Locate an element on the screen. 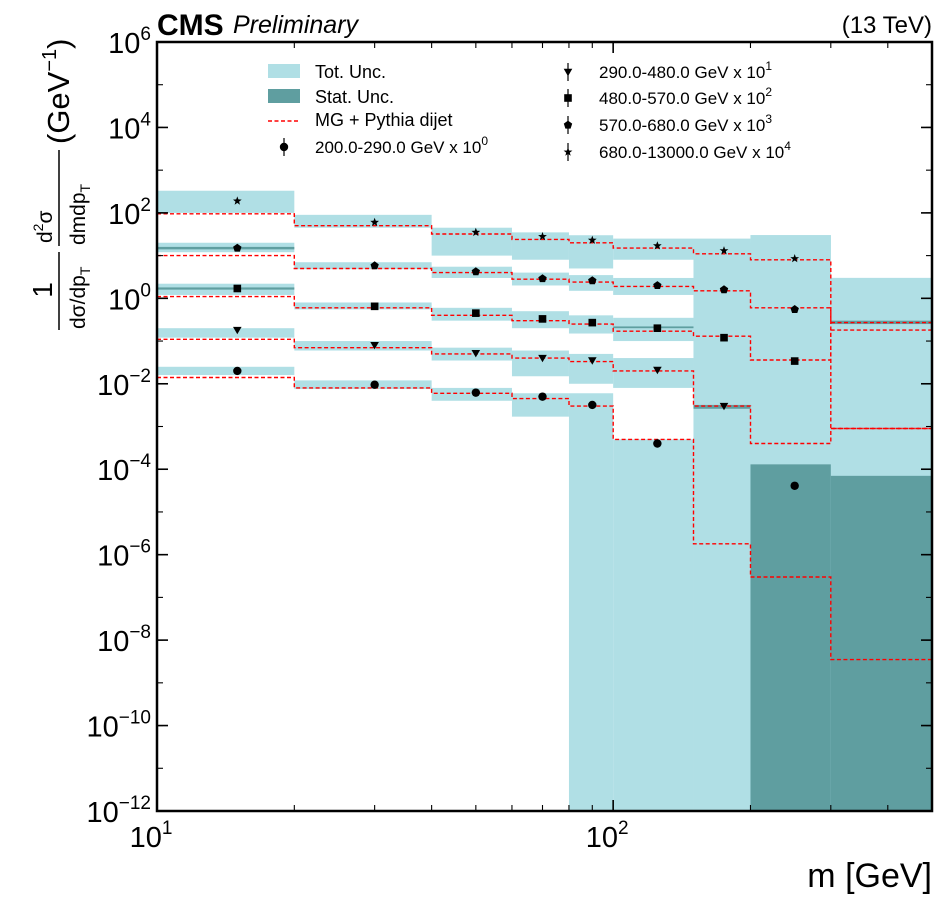  data-point-s0-b2 is located at coordinates (476, 392).